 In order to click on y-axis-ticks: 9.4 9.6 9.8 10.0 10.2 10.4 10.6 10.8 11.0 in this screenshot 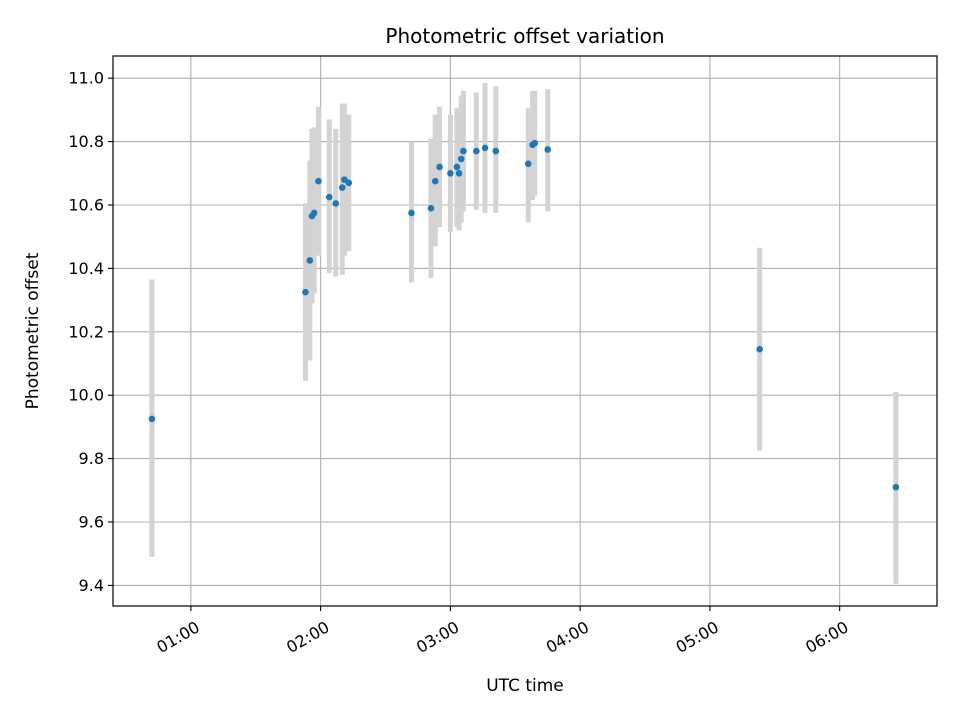, I will do `click(90, 332)`.